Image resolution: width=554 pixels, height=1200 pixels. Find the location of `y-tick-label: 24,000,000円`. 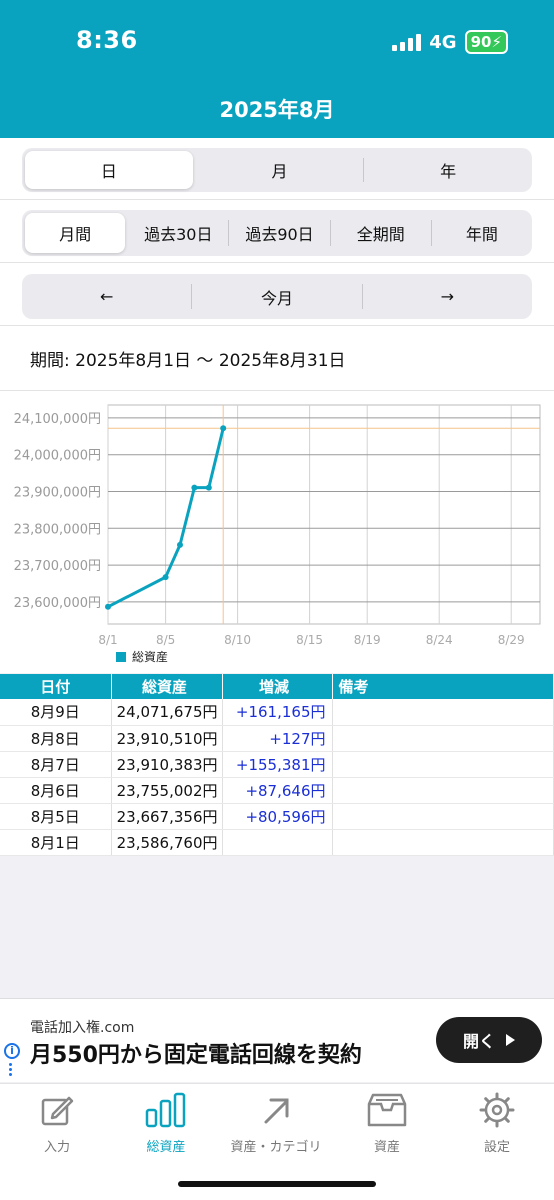

y-tick-label: 24,000,000円 is located at coordinates (57, 456).